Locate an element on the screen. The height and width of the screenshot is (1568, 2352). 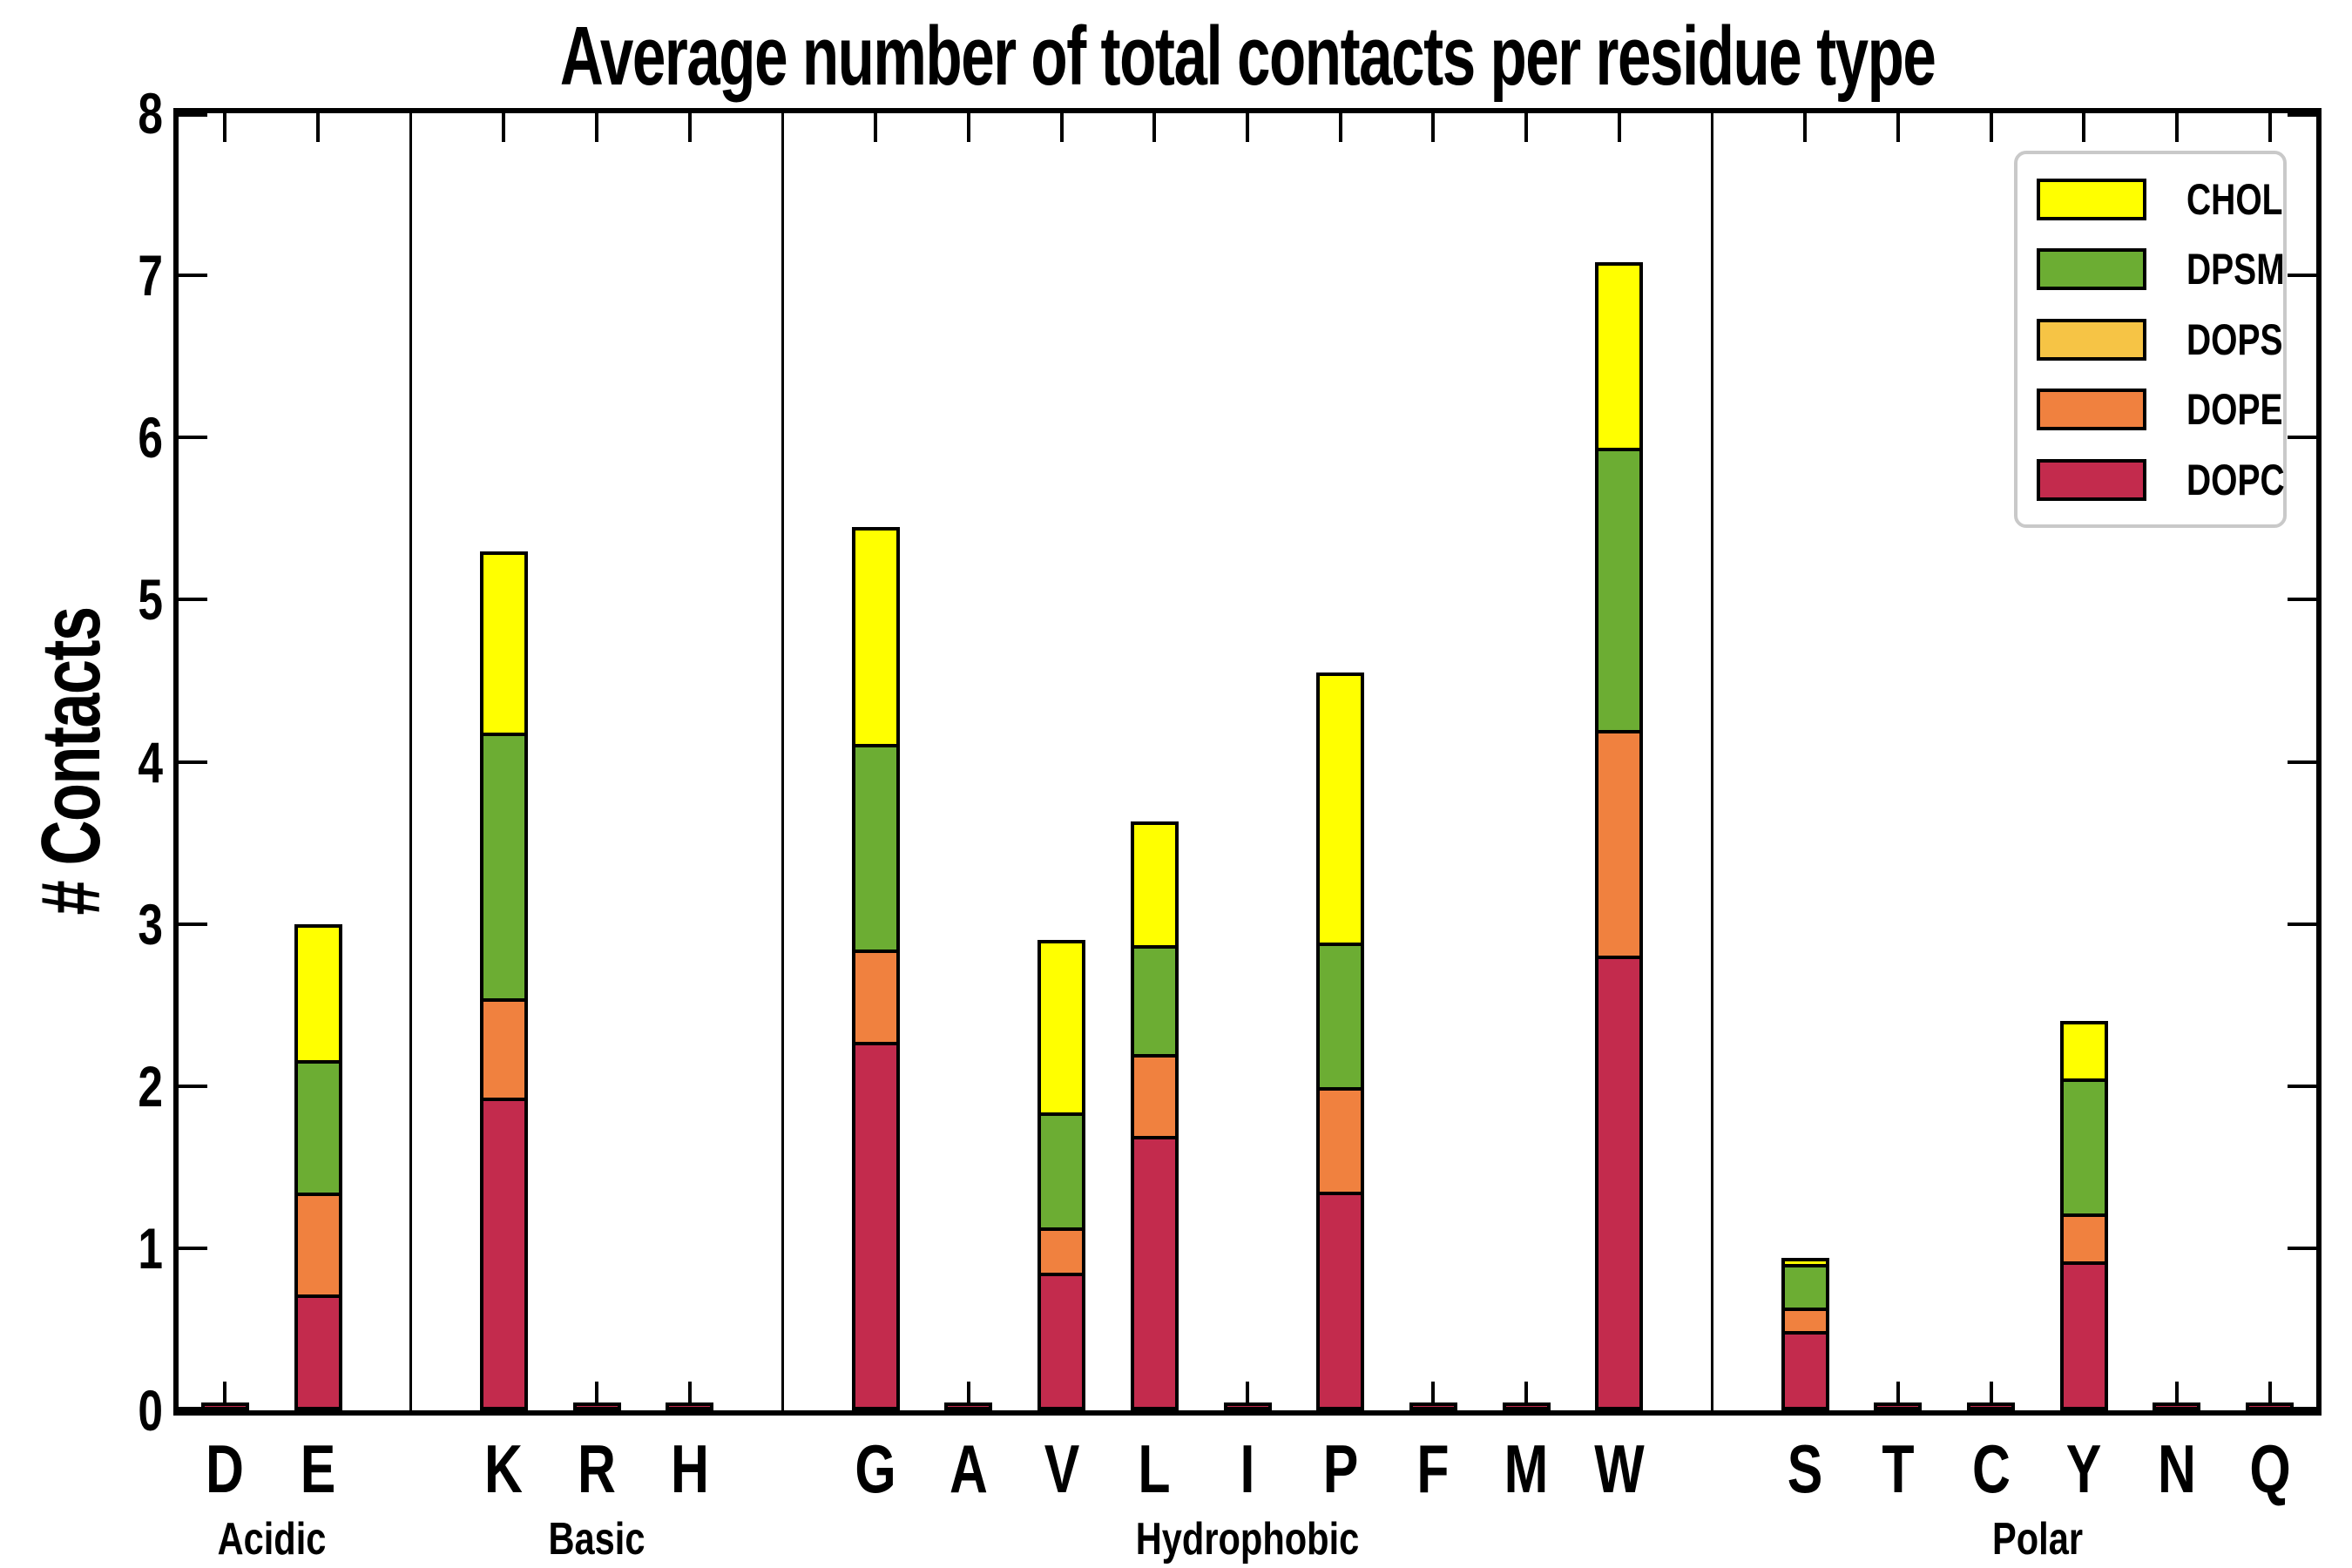
bar-segment-Q-DOPC is located at coordinates (2270, 1407).